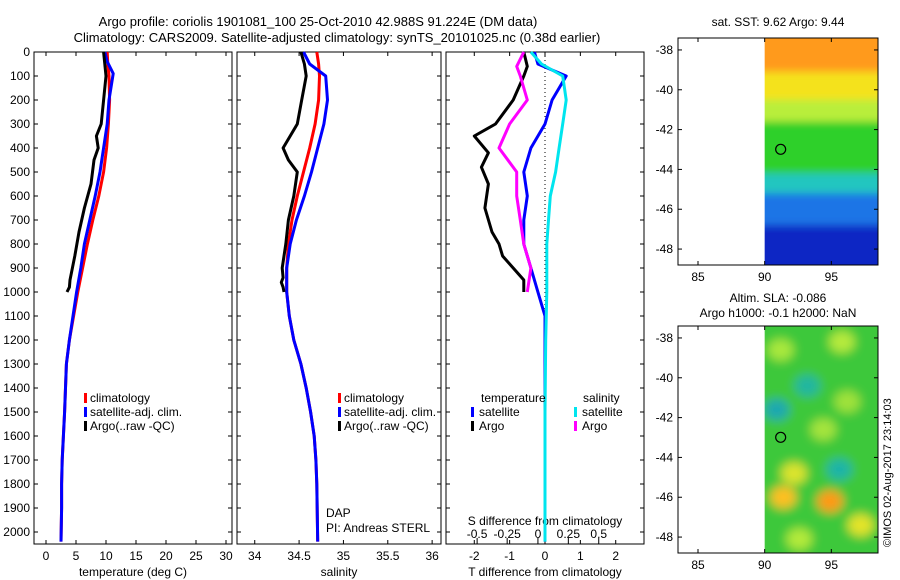 This screenshot has height=580, width=900. What do you see at coordinates (293, 172) in the screenshot?
I see `salinity-series-argo-raw-qc-` at bounding box center [293, 172].